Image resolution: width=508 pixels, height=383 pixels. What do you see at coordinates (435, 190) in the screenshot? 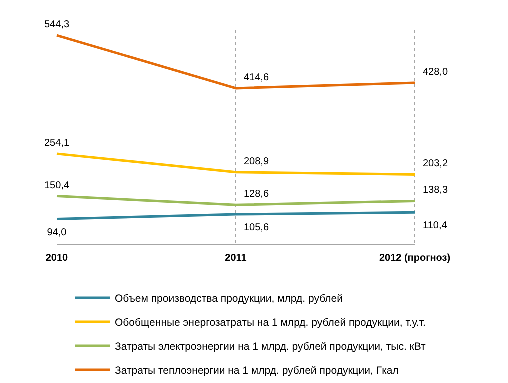
I see `data-label: 138,3` at bounding box center [435, 190].